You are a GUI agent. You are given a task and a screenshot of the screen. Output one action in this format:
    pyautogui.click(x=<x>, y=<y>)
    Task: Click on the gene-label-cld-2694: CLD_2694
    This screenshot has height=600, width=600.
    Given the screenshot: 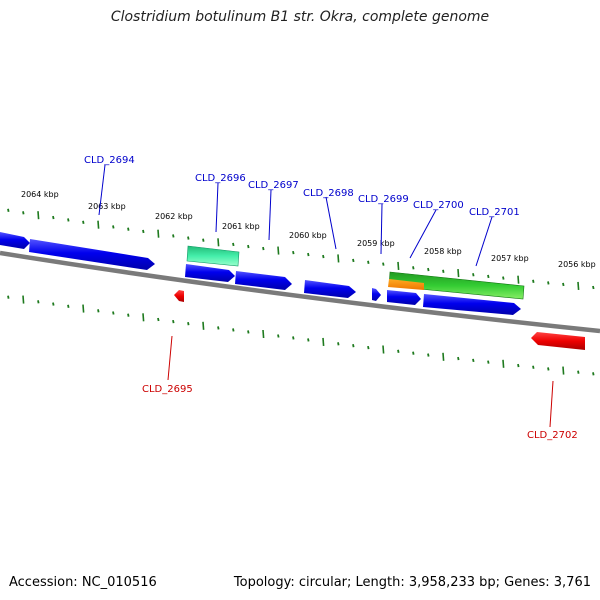 What is the action you would take?
    pyautogui.click(x=109, y=160)
    